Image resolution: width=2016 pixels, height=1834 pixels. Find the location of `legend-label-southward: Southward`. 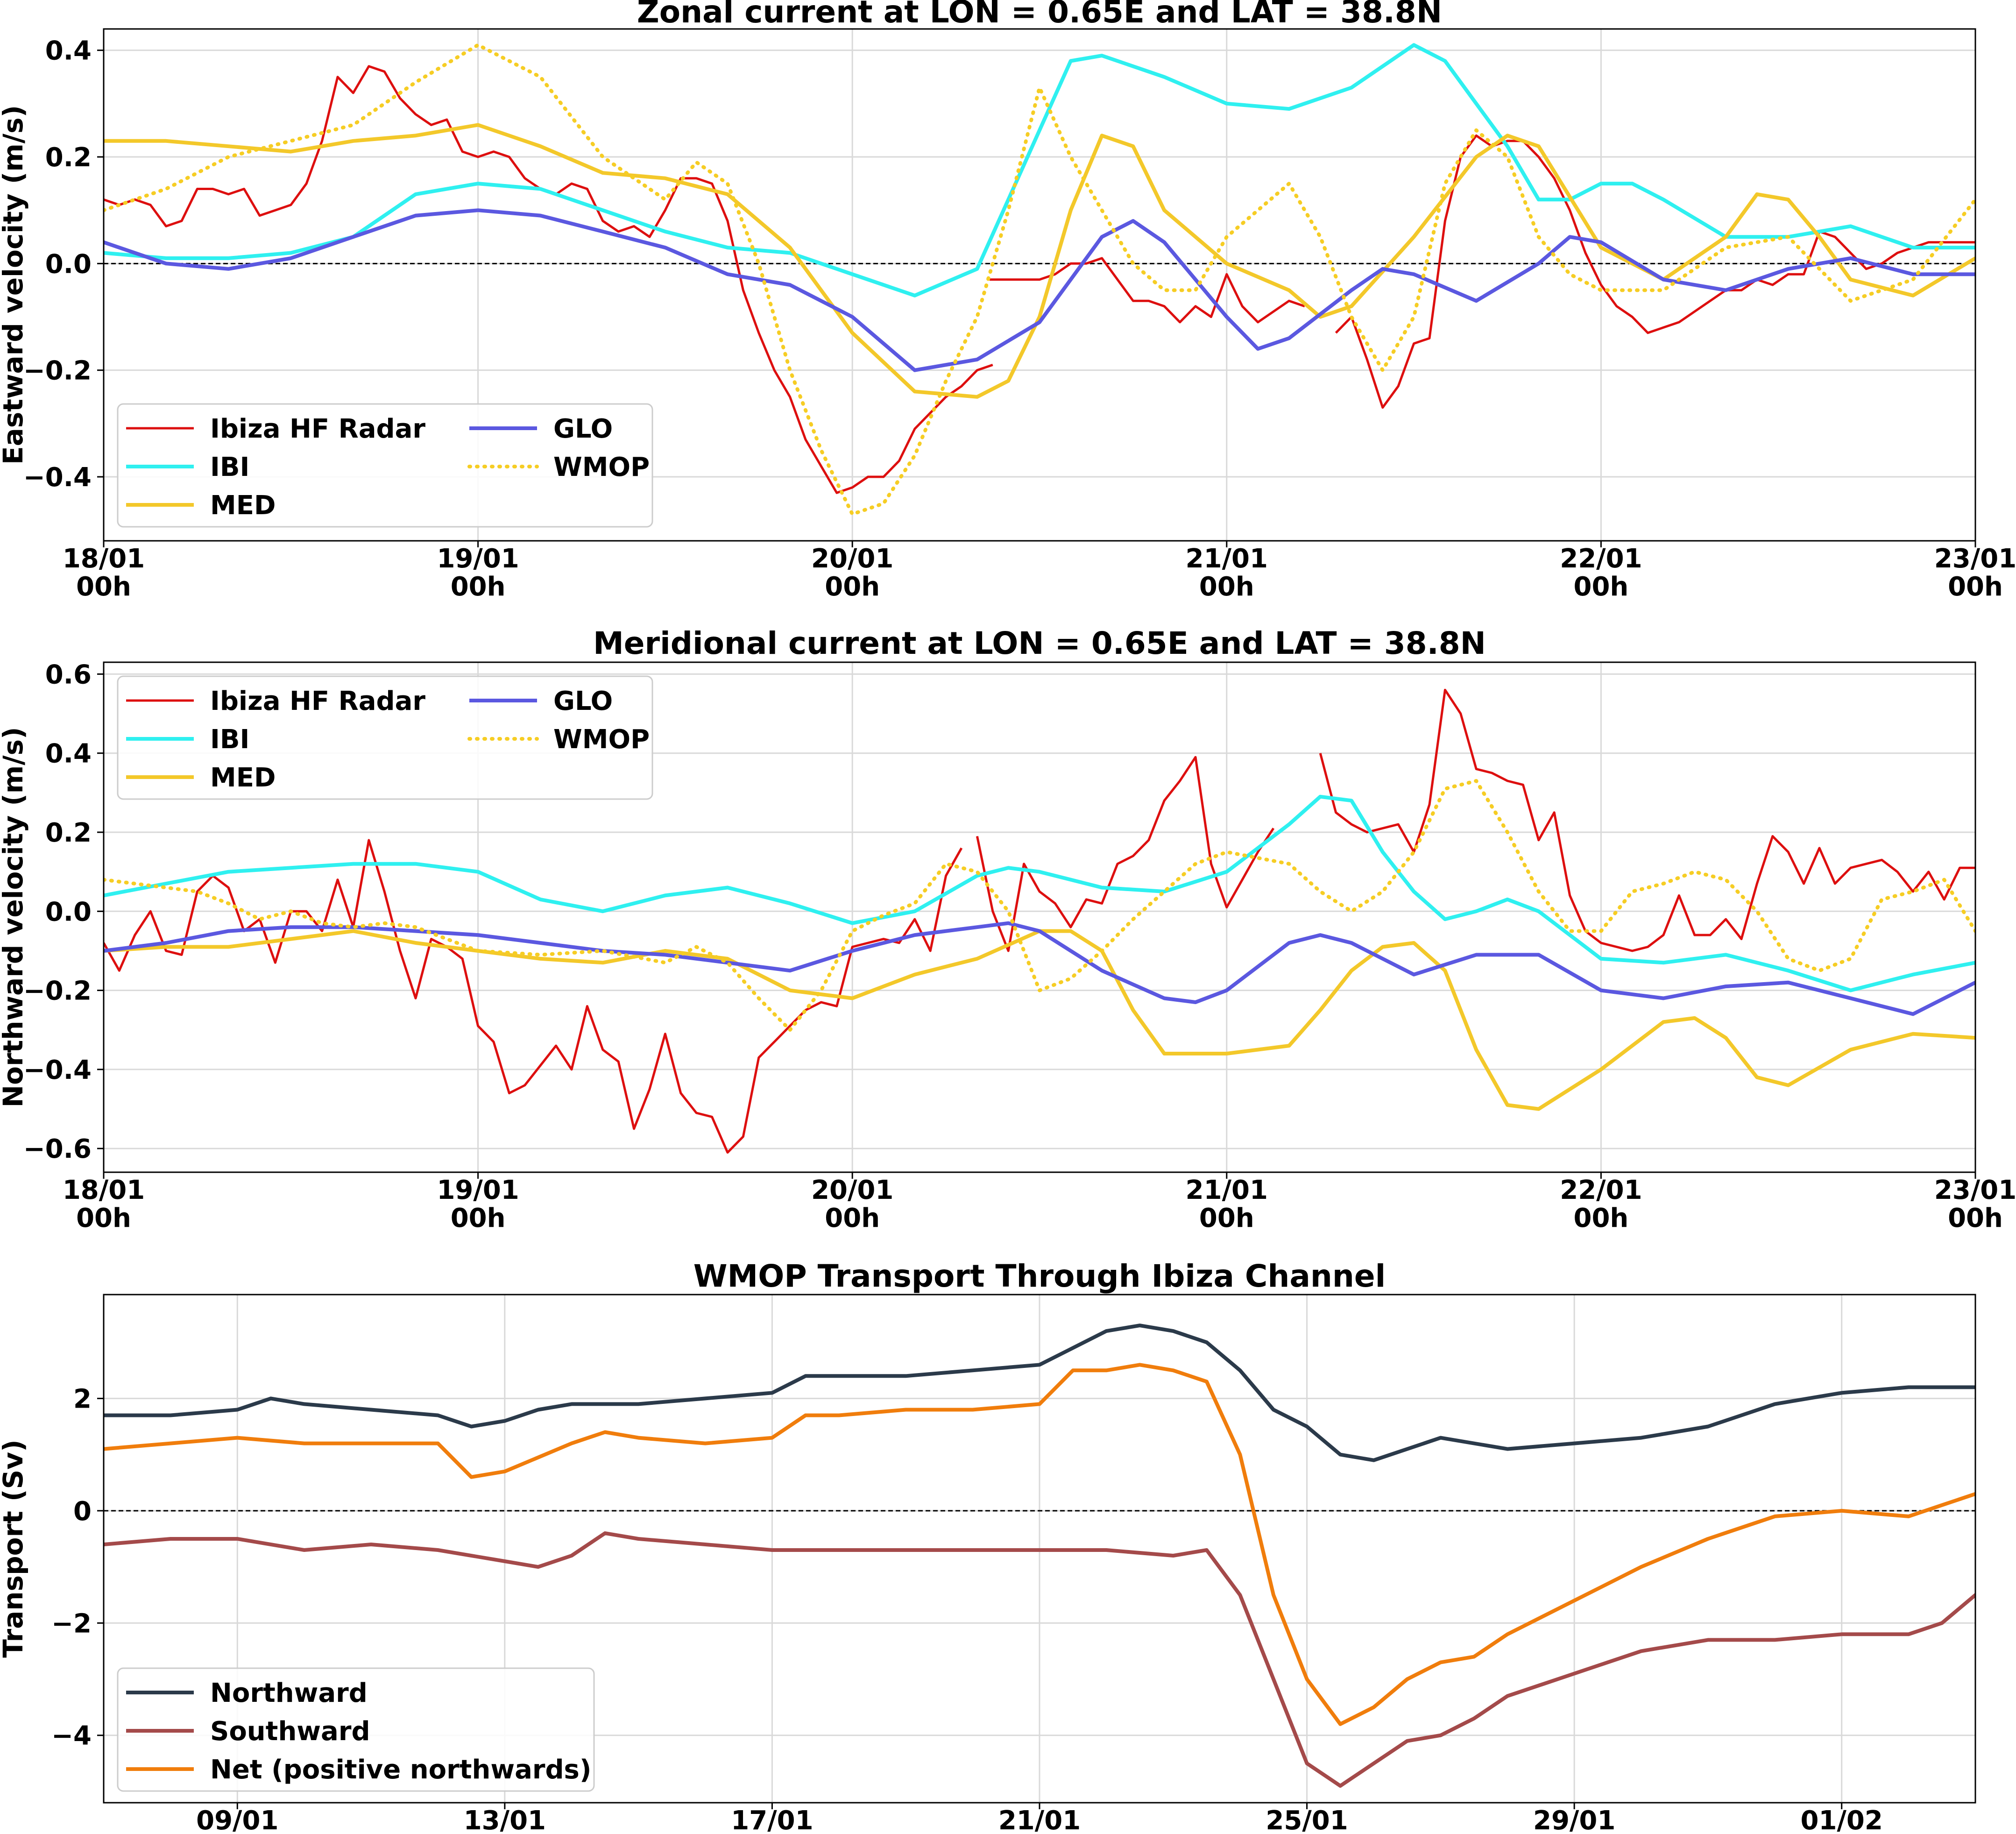

legend-label-southward: Southward is located at coordinates (290, 1732).